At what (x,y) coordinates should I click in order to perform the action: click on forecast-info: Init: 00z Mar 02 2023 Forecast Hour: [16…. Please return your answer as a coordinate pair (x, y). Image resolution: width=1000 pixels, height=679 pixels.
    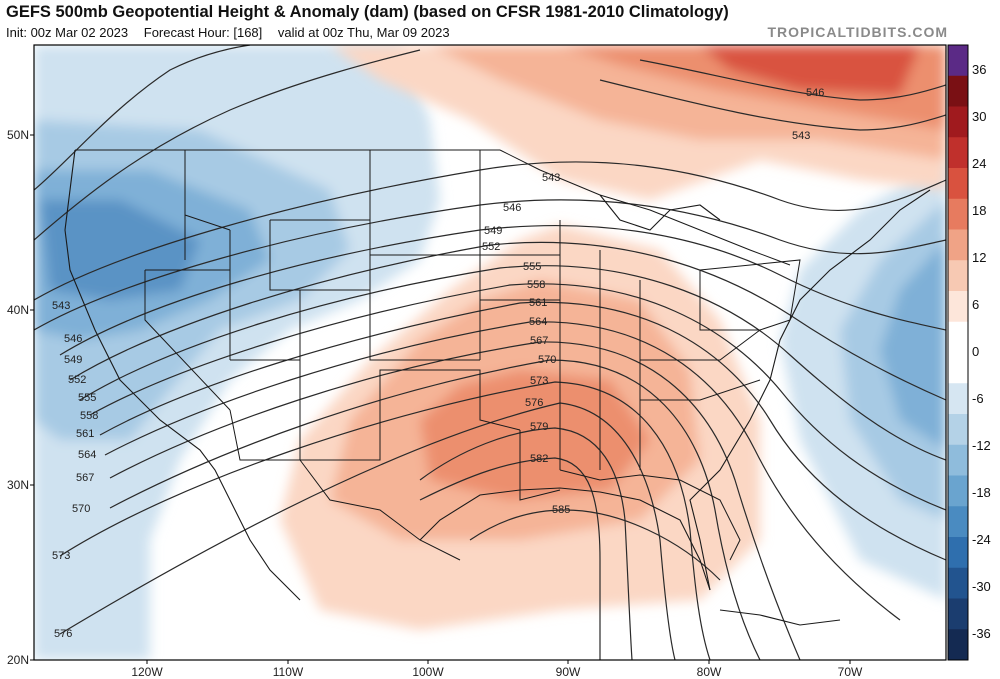
    Looking at the image, I should click on (234, 32).